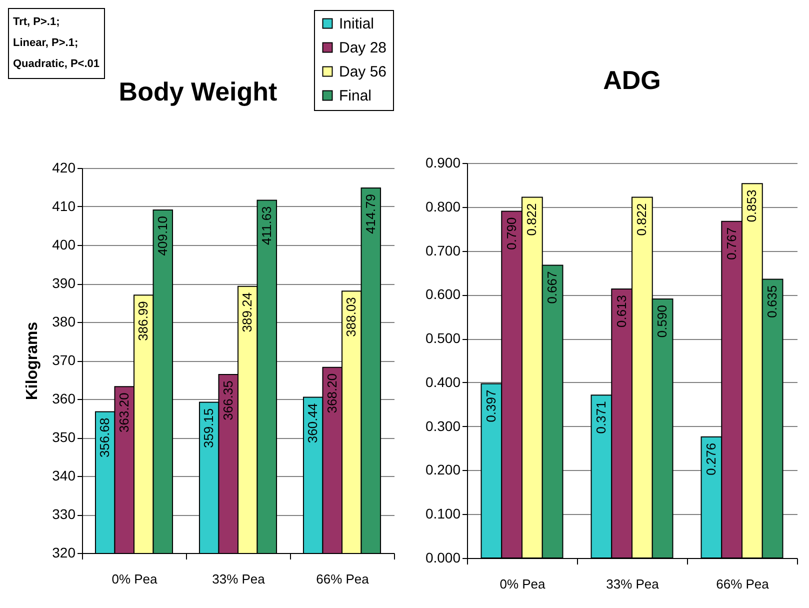 The height and width of the screenshot is (608, 809). What do you see at coordinates (162, 236) in the screenshot?
I see `data-label: 409.10` at bounding box center [162, 236].